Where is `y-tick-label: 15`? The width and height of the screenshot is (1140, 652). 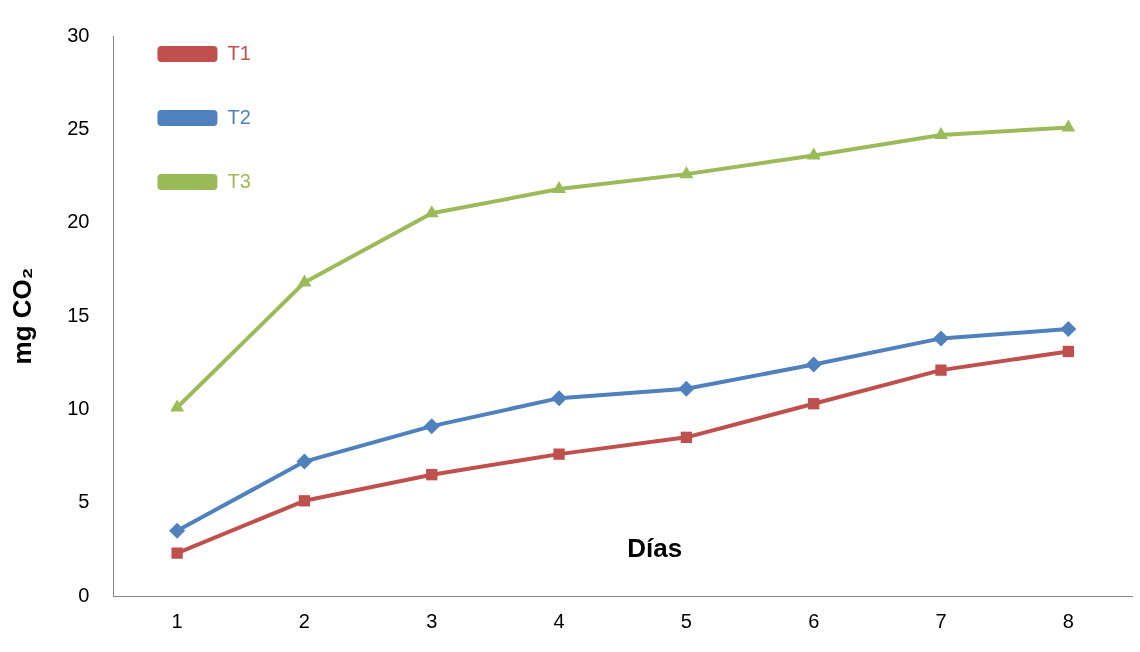 y-tick-label: 15 is located at coordinates (78, 314).